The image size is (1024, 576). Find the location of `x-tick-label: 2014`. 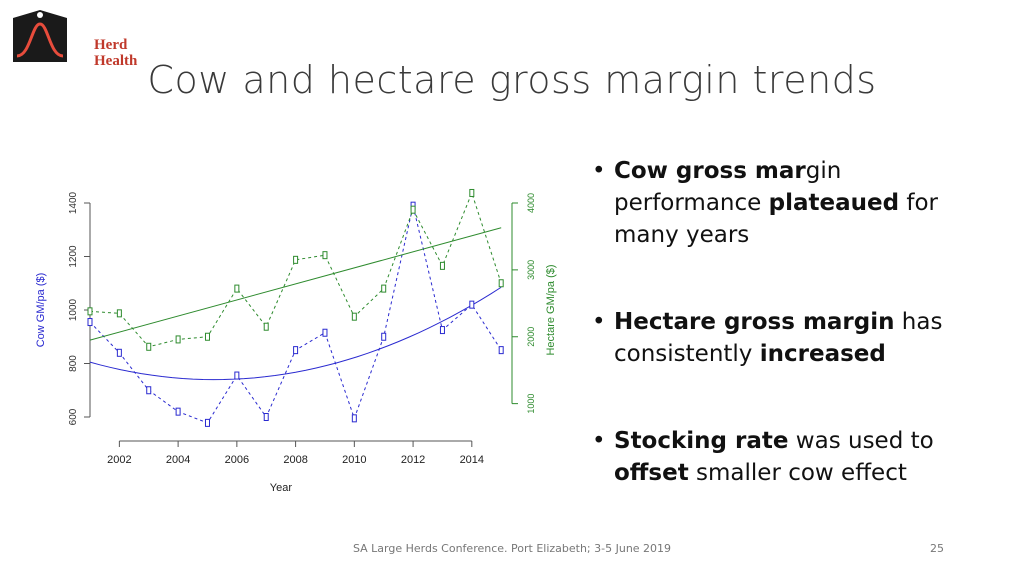

x-tick-label: 2014 is located at coordinates (472, 460).